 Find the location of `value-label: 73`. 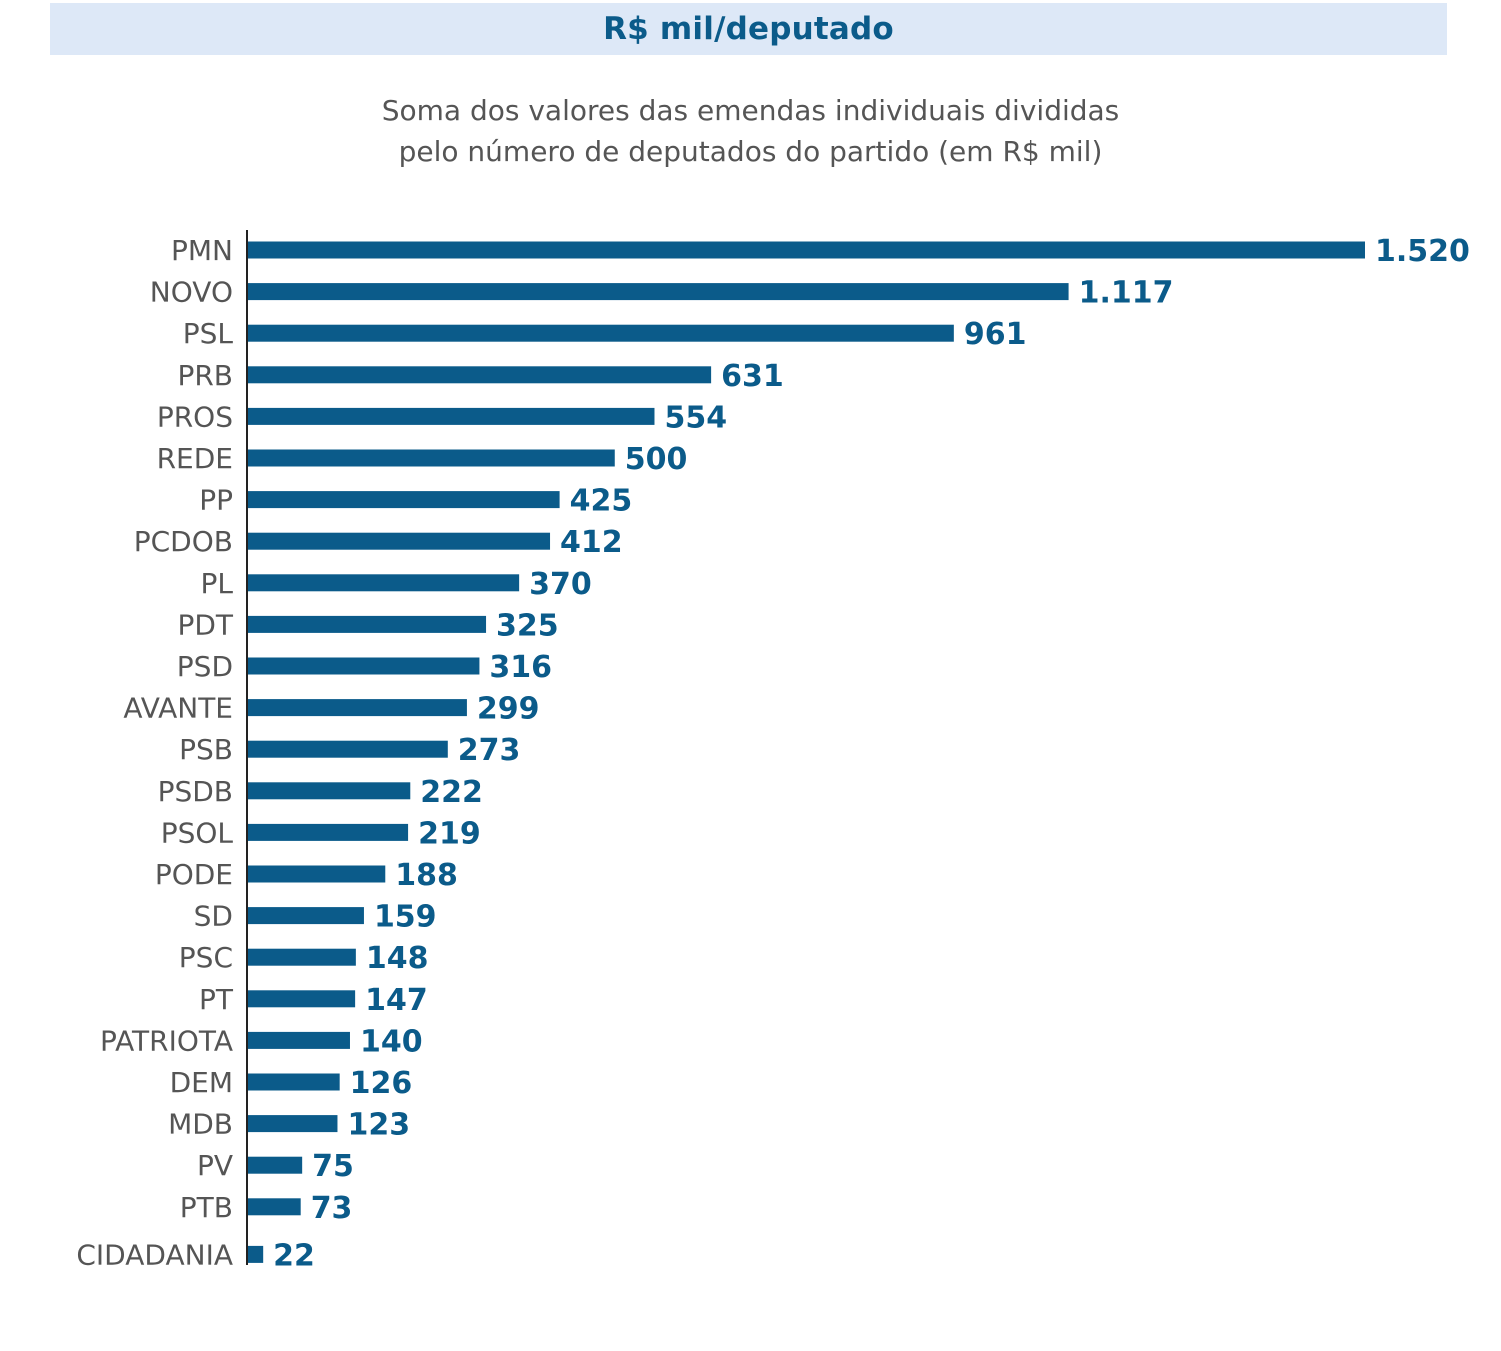

value-label: 73 is located at coordinates (332, 1208).